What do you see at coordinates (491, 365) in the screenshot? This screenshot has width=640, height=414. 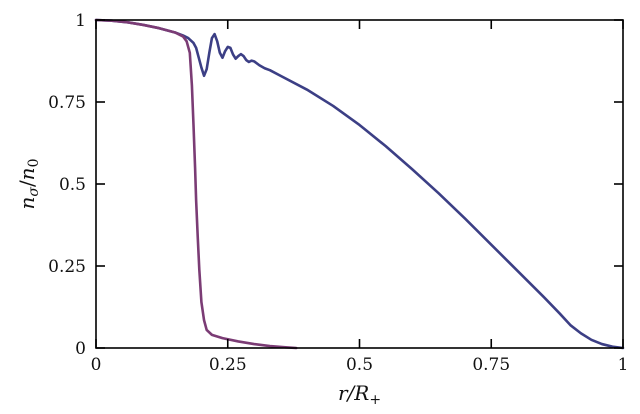 I see `x-tick-label: 0.75` at bounding box center [491, 365].